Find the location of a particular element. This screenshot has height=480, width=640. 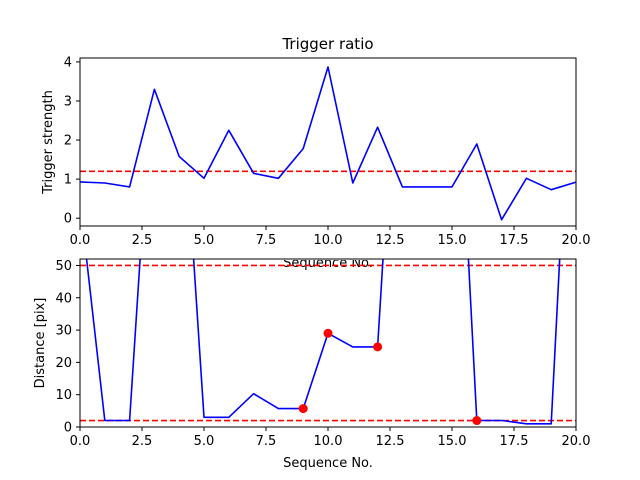

x-axis-label: Sequence No. is located at coordinates (328, 463).